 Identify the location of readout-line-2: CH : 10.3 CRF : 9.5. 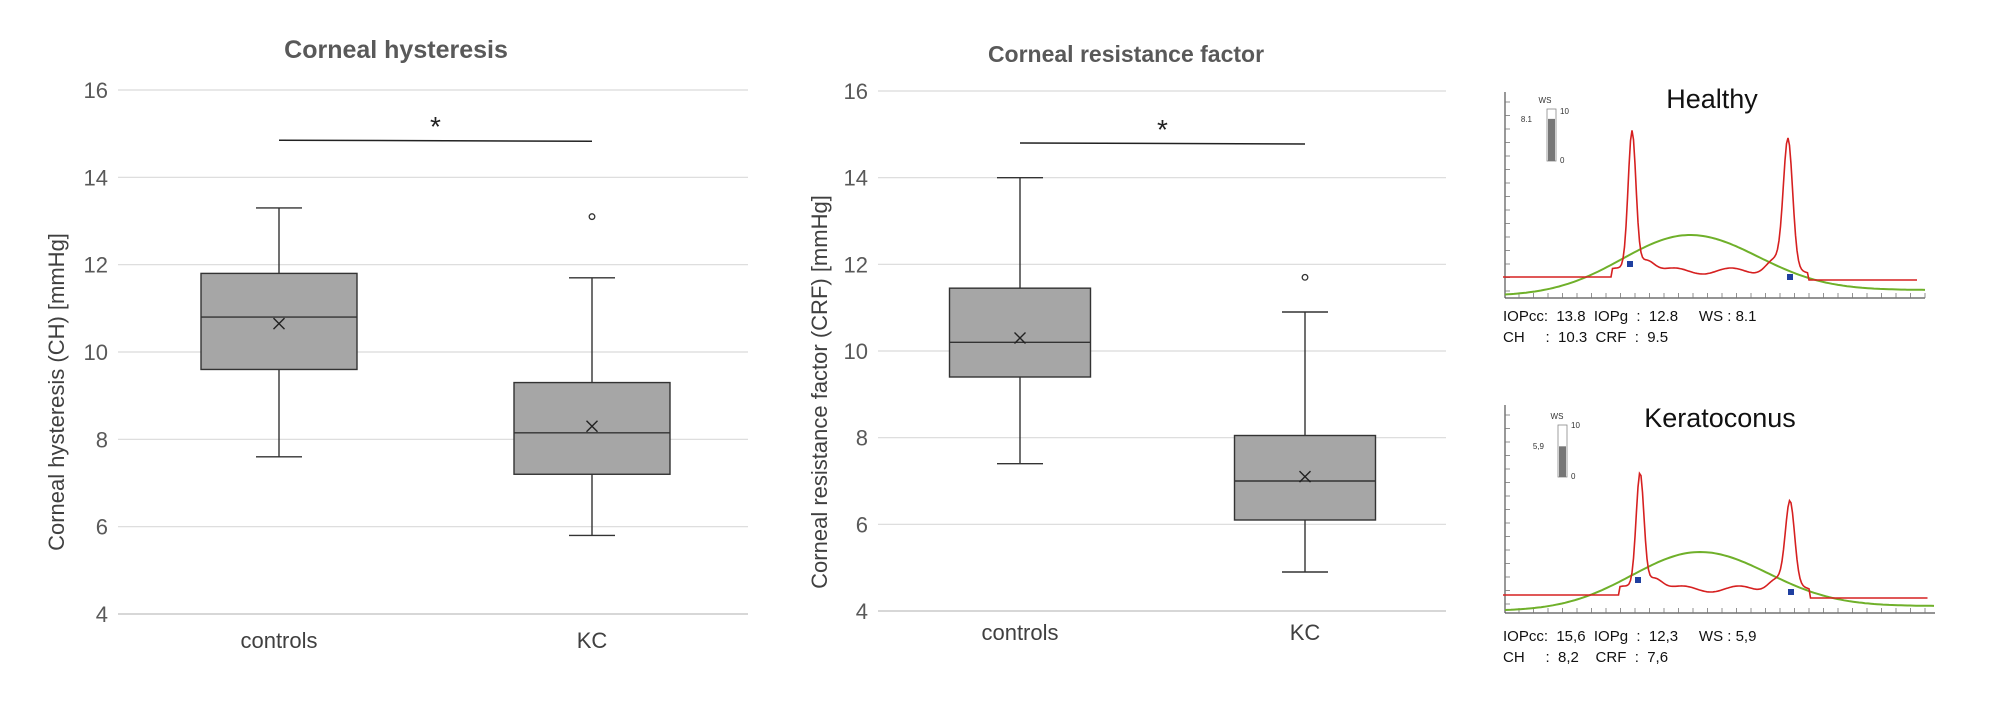
(1585, 337).